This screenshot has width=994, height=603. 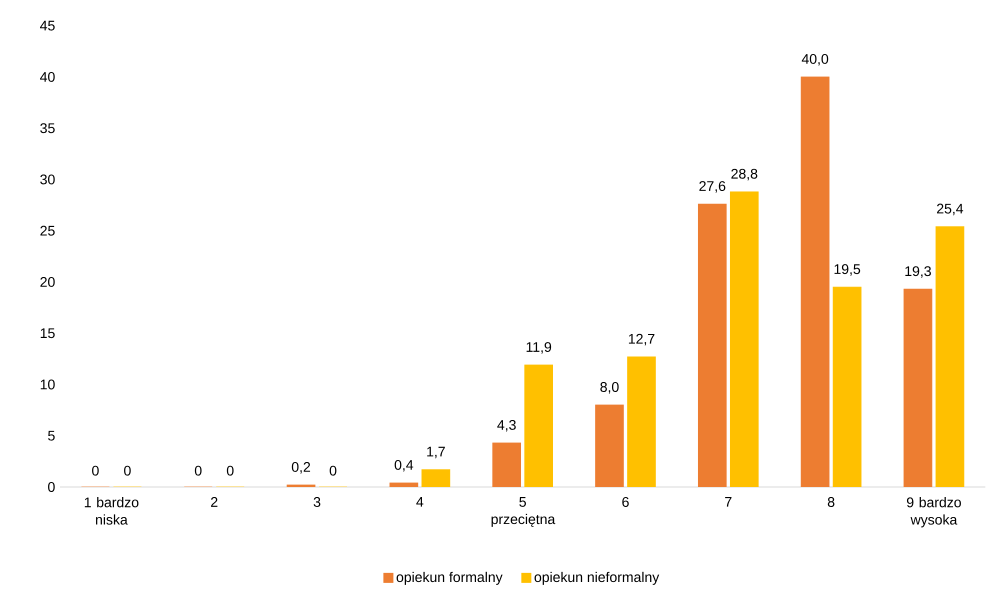 I want to click on y-tick-label: 0, so click(x=51, y=487).